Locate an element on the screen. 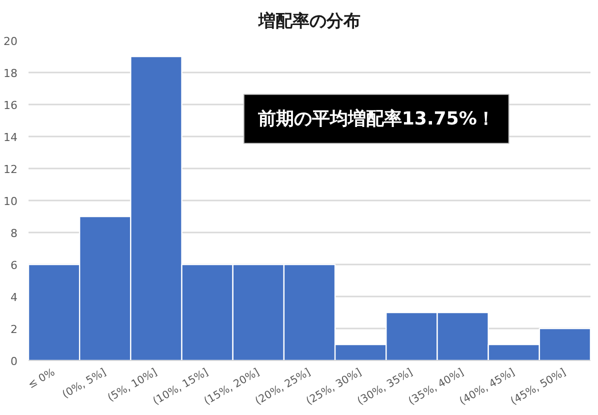  y-tick-label: 8 is located at coordinates (14, 233).